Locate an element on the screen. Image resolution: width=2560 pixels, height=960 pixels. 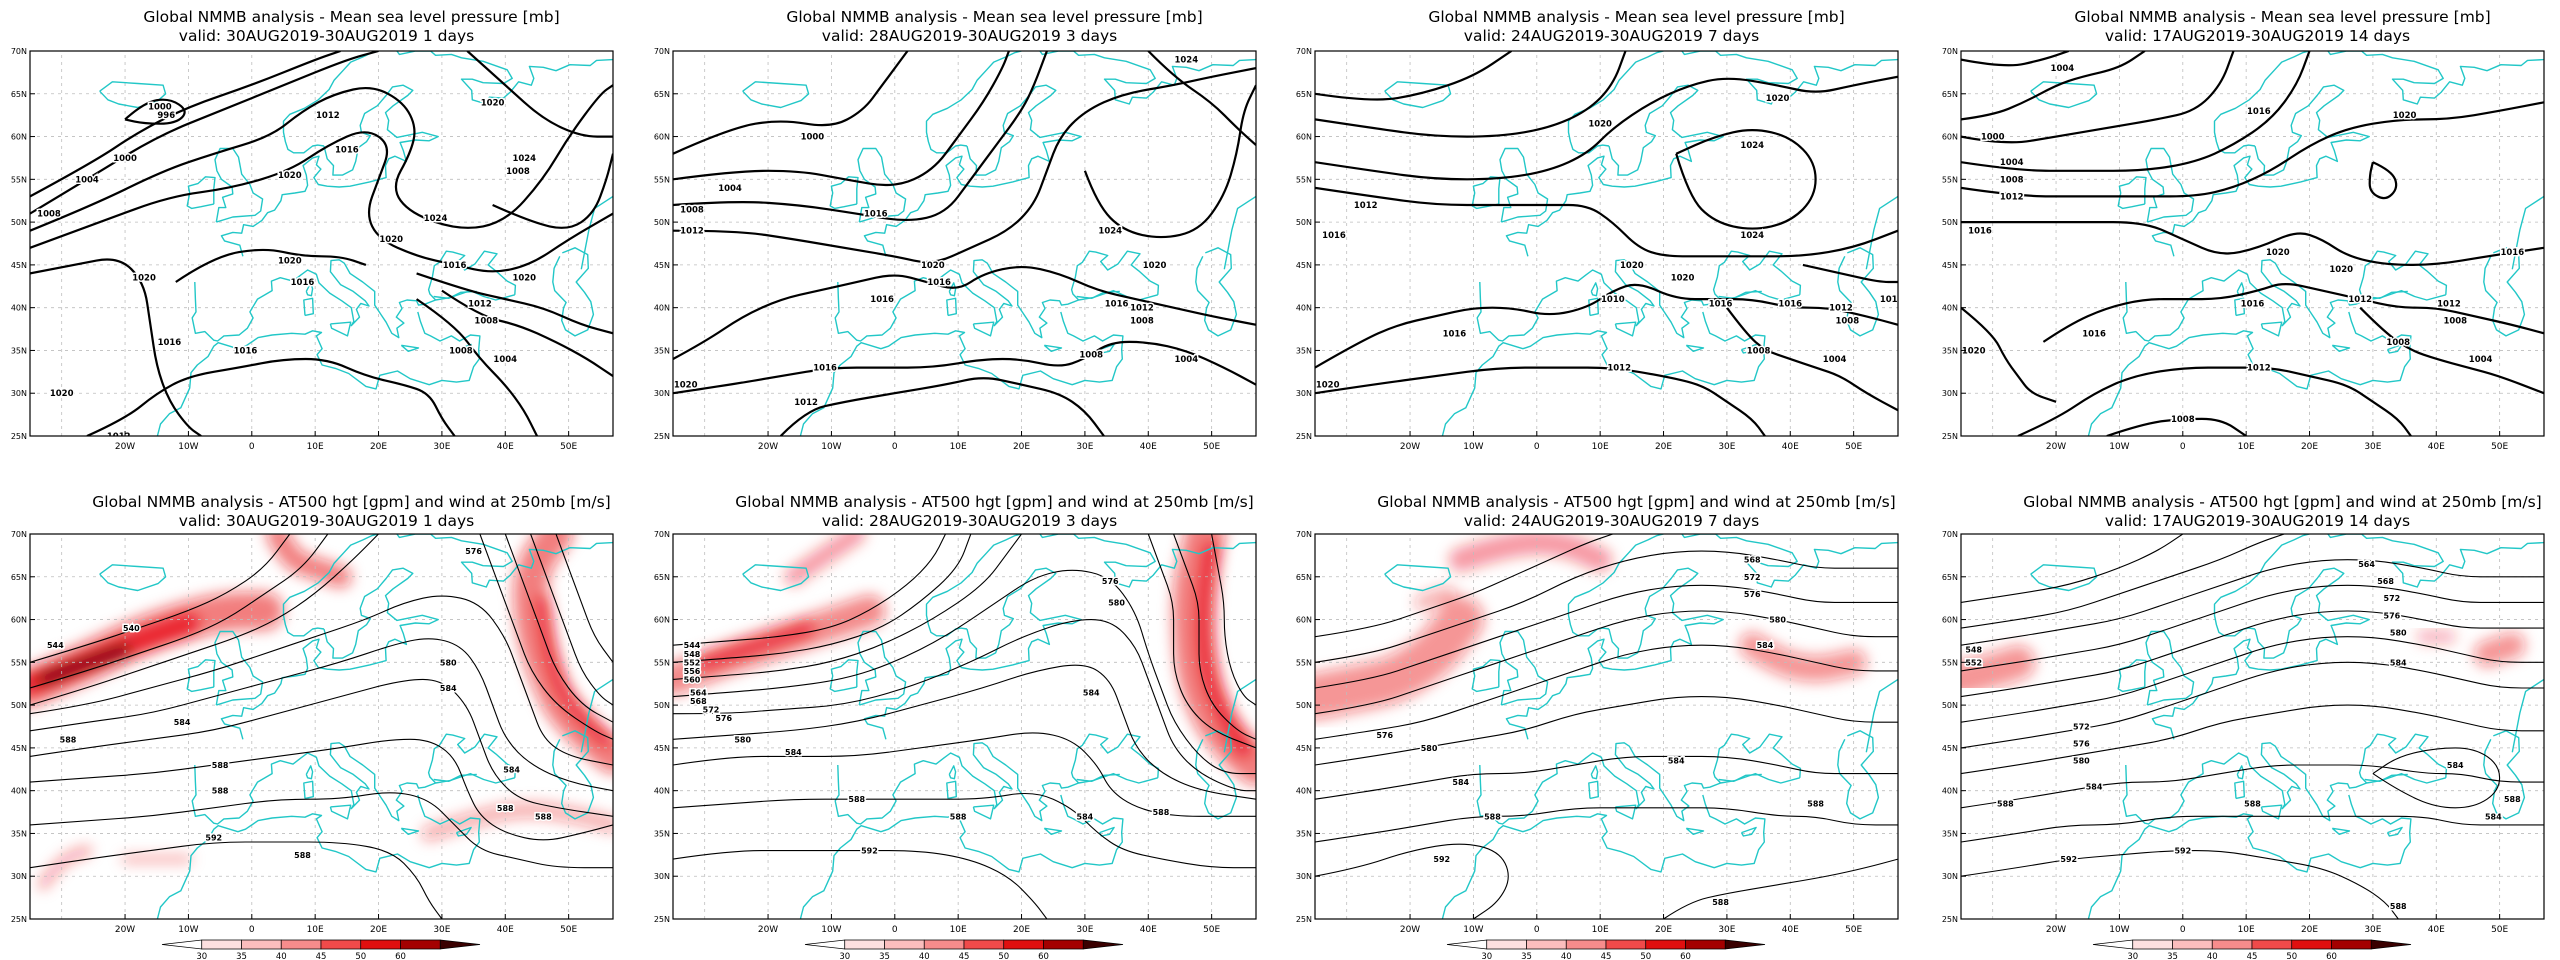
lon-tick-label: 0 is located at coordinates (1537, 447).